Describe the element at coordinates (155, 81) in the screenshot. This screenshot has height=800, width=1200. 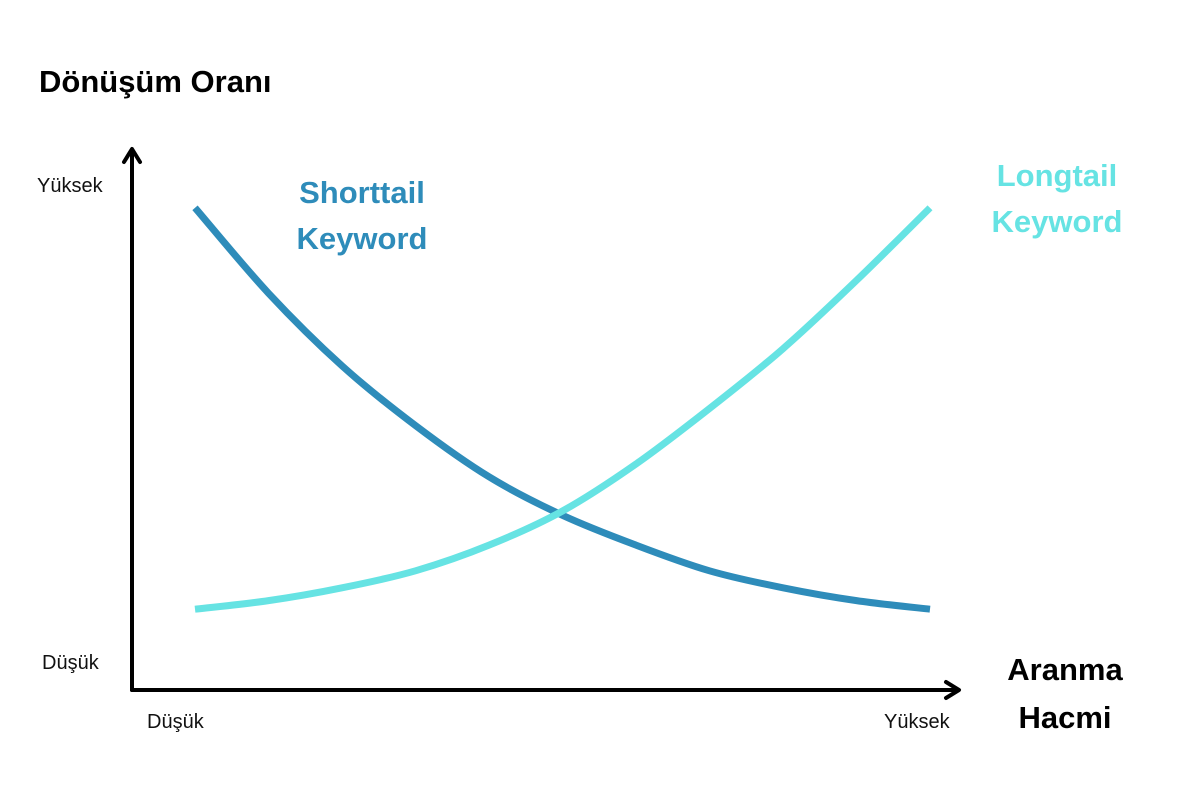
I see `y-axis-title: Dönüşüm Oranı` at that location.